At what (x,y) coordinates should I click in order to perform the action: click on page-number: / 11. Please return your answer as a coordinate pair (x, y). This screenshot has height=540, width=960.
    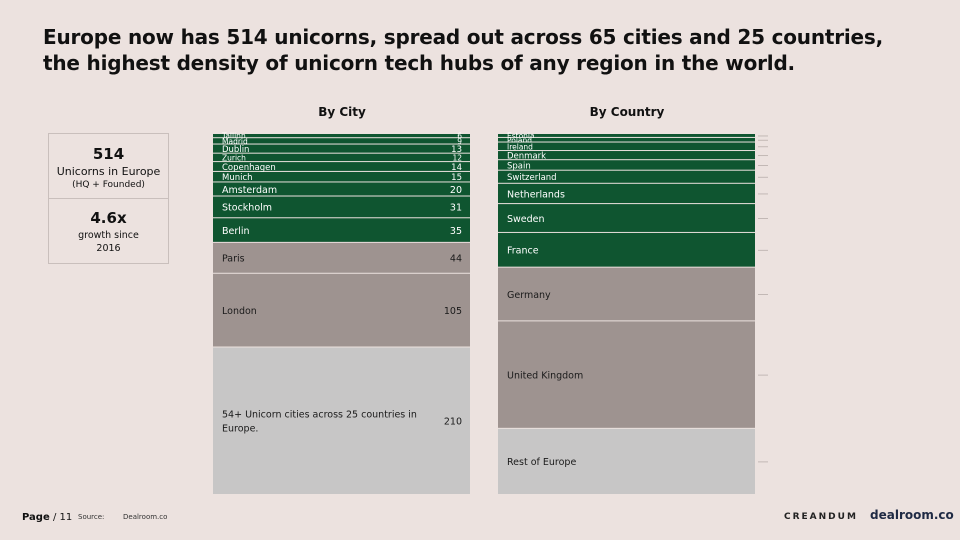
    Looking at the image, I should click on (62, 517).